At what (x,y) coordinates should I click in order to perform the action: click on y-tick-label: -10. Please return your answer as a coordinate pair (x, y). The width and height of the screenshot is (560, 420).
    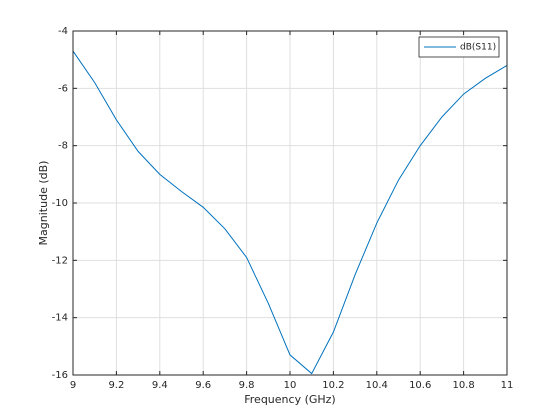
    Looking at the image, I should click on (60, 203).